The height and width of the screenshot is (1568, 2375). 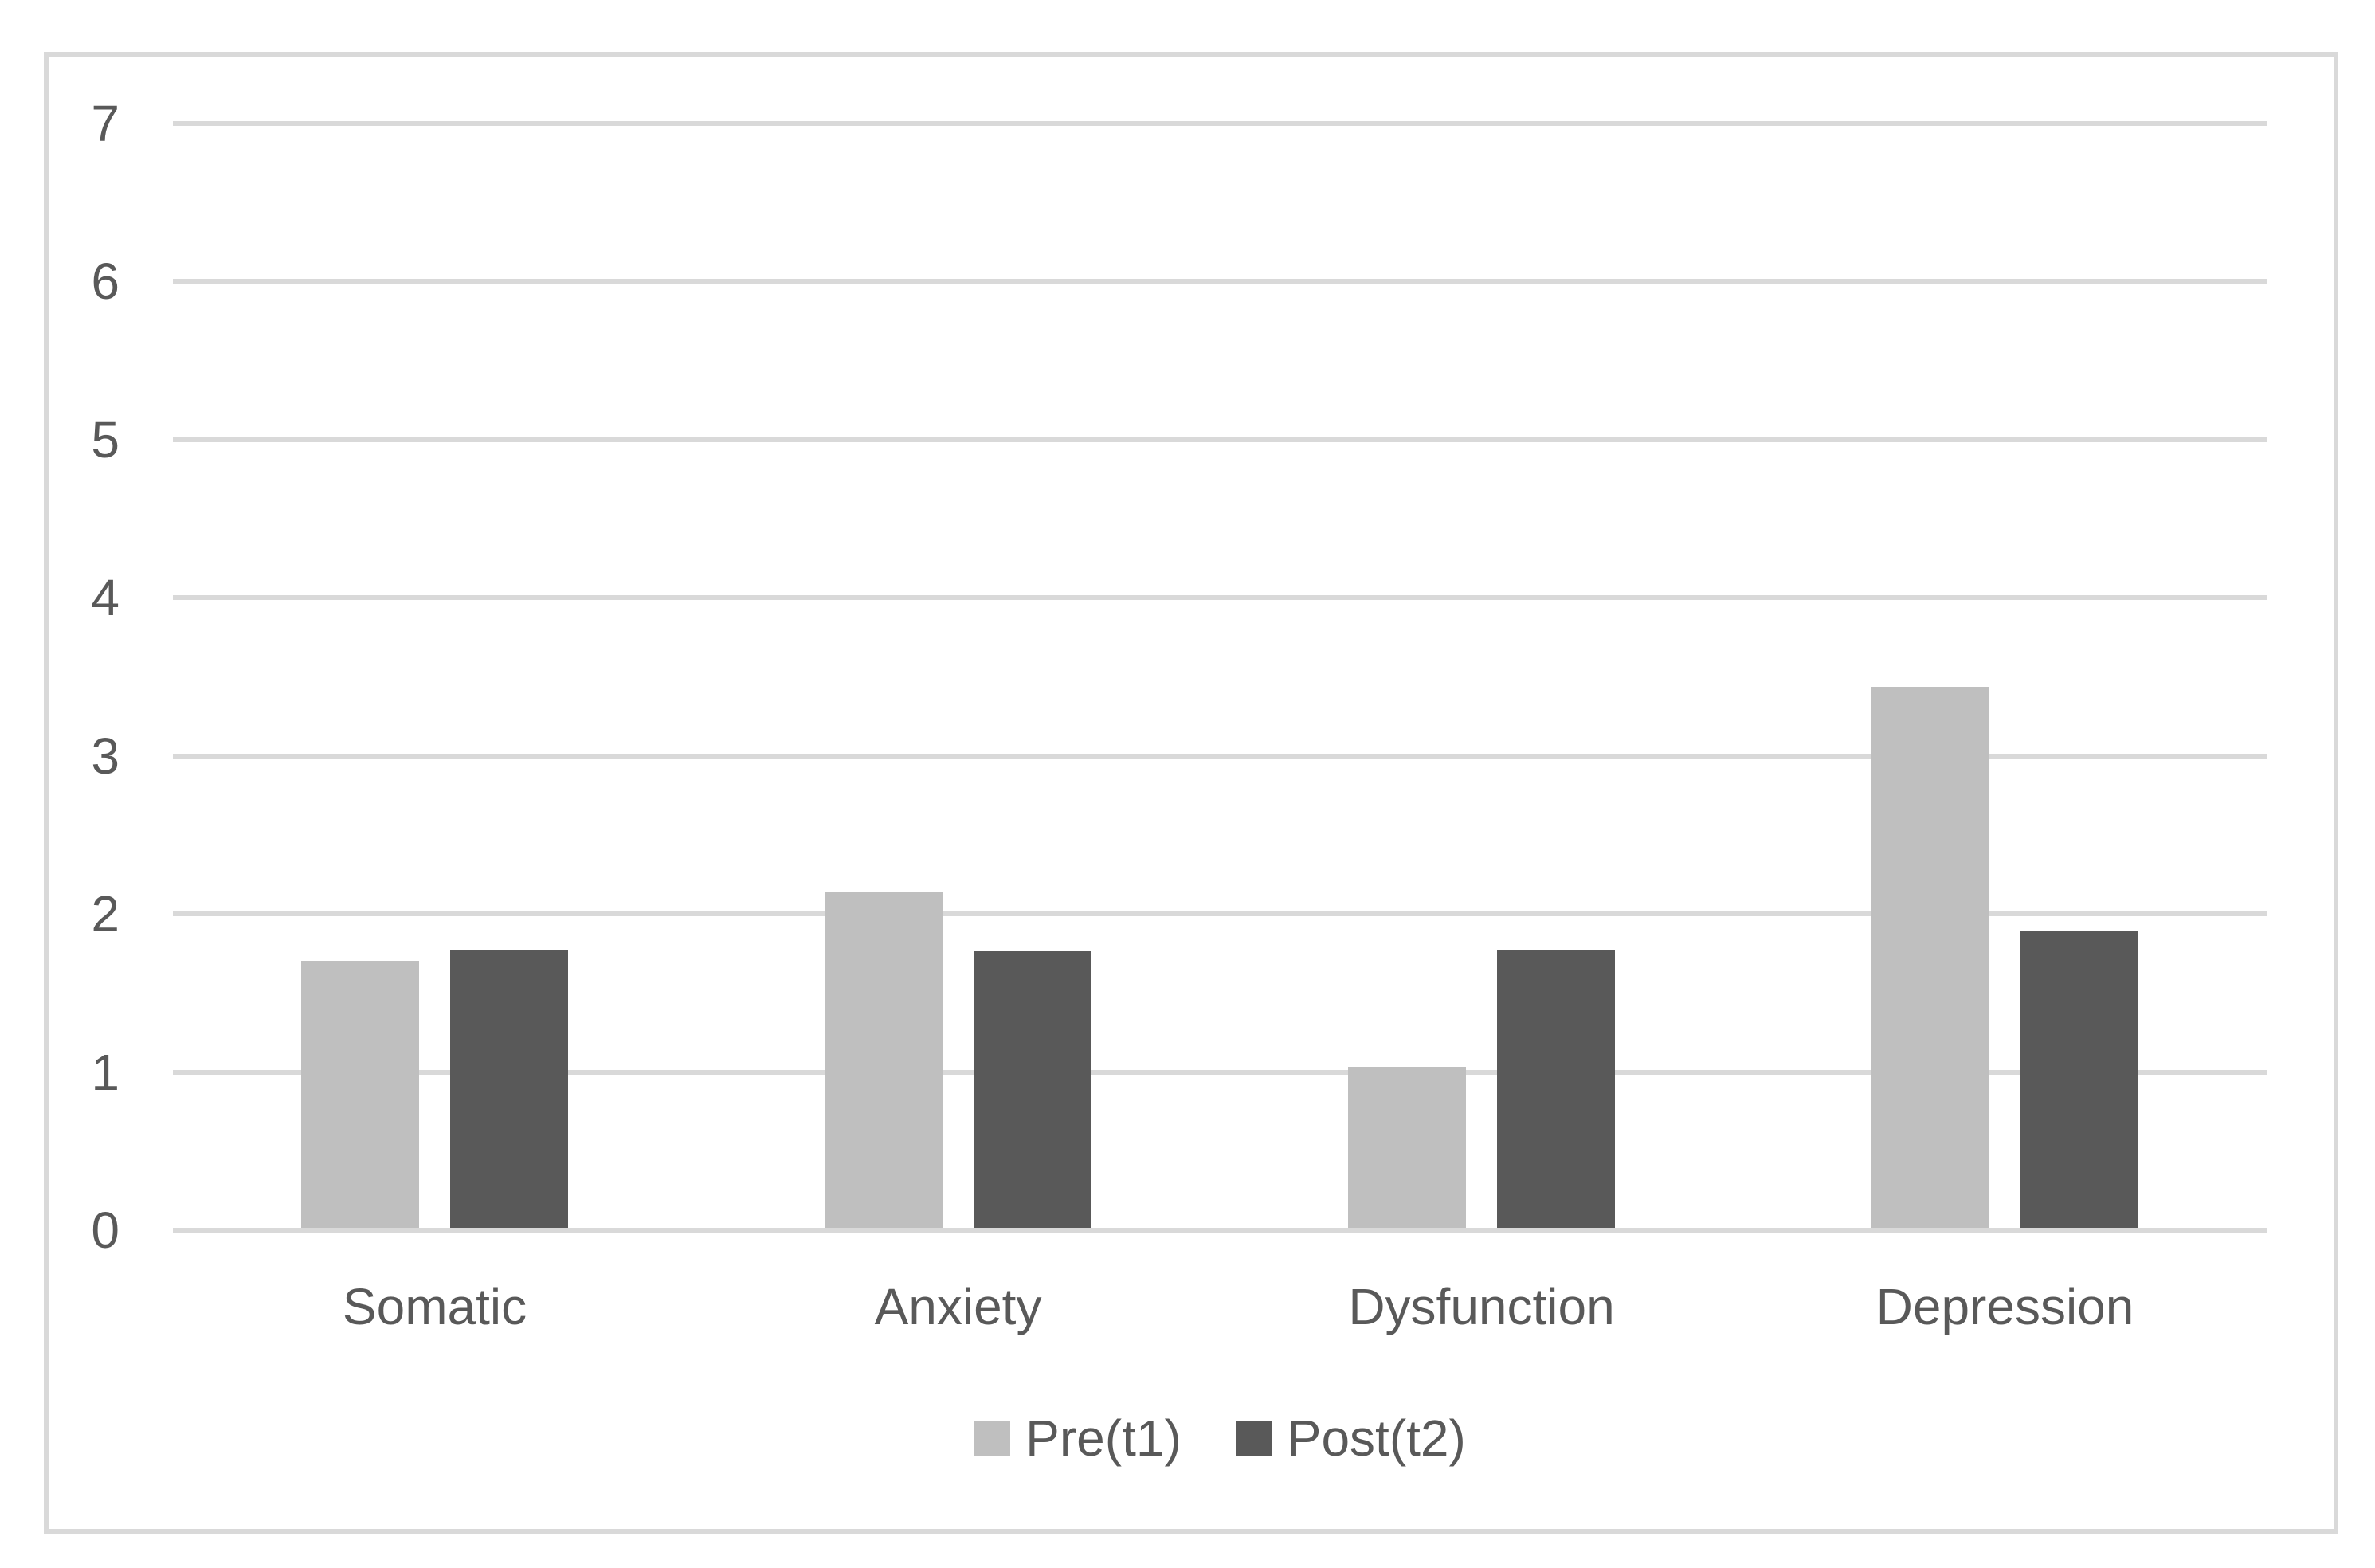 I want to click on y-tick-label-1: 1, so click(x=105, y=1072).